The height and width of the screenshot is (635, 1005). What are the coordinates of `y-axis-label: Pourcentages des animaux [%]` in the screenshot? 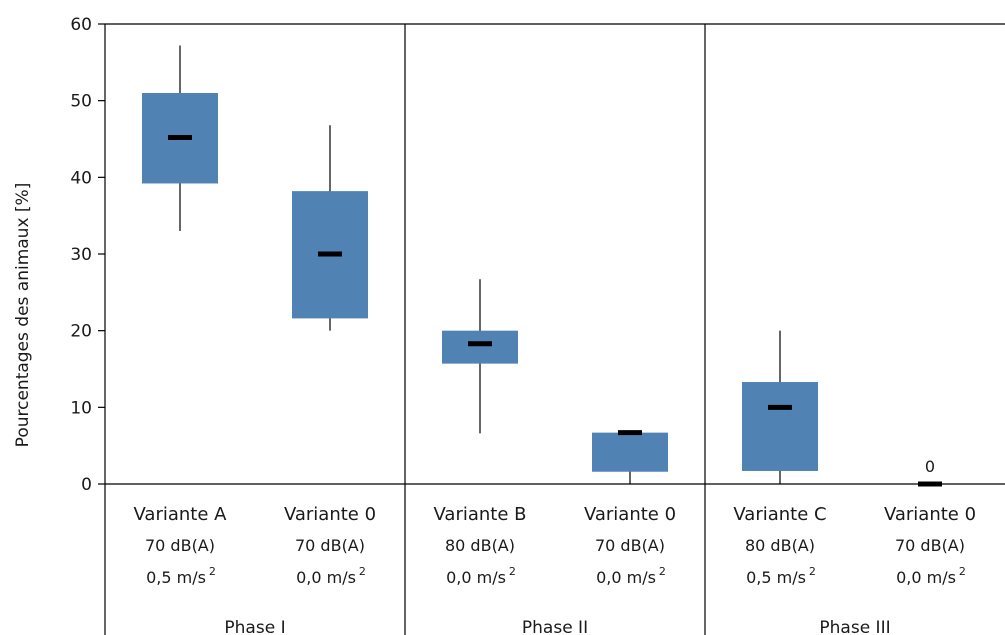 It's located at (23, 315).